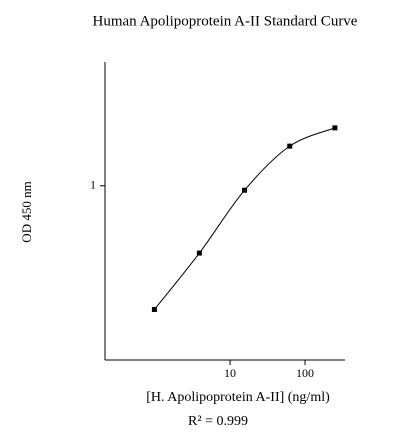 The width and height of the screenshot is (404, 444). Describe the element at coordinates (238, 397) in the screenshot. I see `x-axis-label: [H. Apolipoprotein A-II] (ng/ml)` at that location.